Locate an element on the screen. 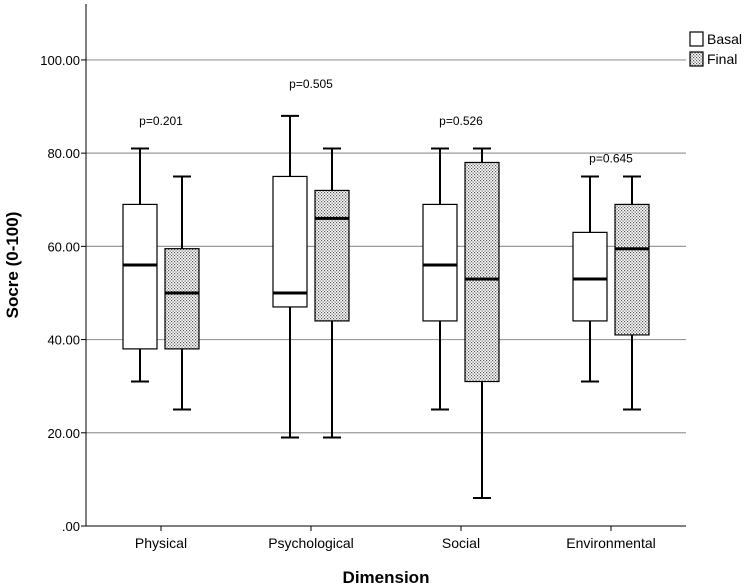  p-value-annotation: p=0.526 is located at coordinates (461, 121).